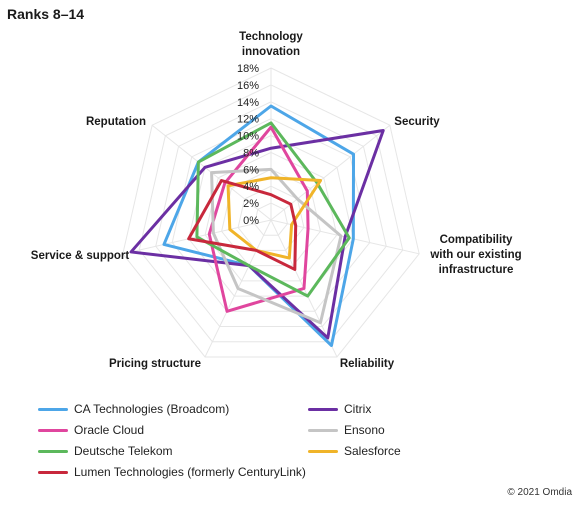 This screenshot has width=582, height=508. Describe the element at coordinates (251, 153) in the screenshot. I see `tick-label: 8%` at that location.